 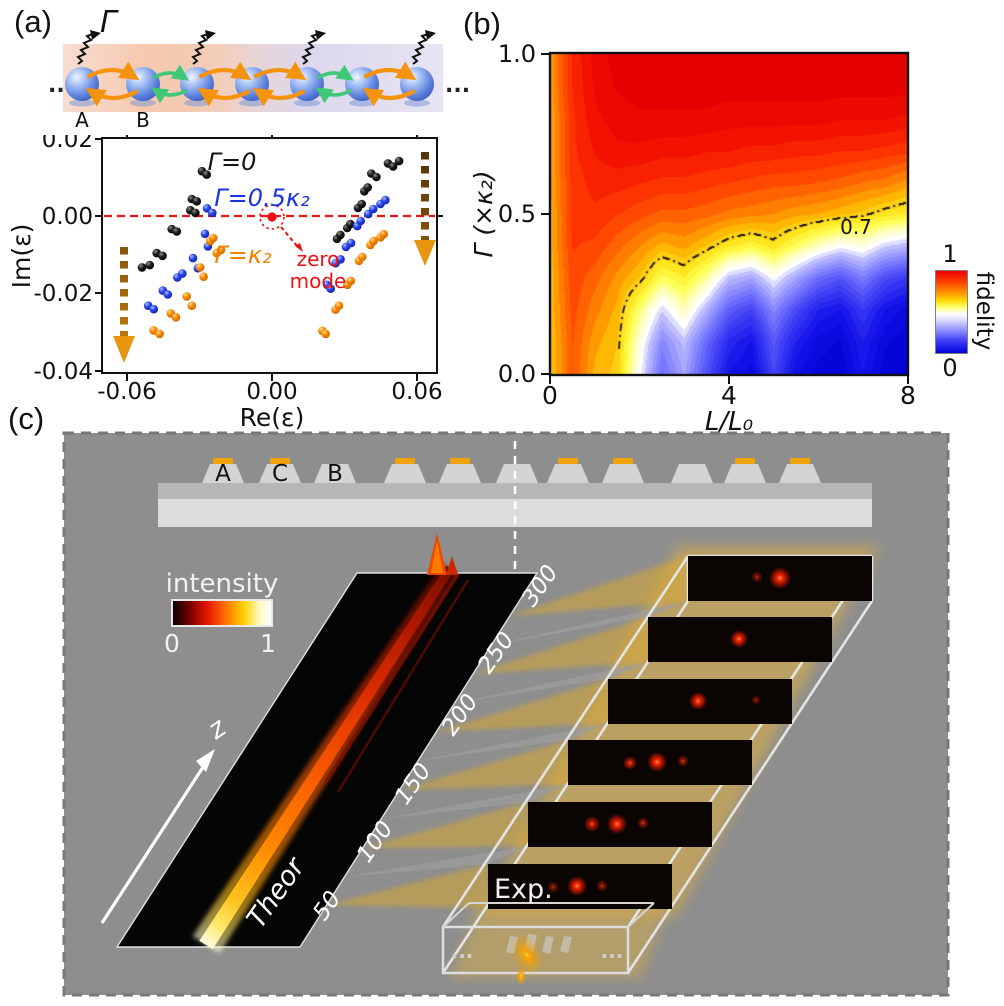 I want to click on intensity-label: intensity, so click(x=222, y=584).